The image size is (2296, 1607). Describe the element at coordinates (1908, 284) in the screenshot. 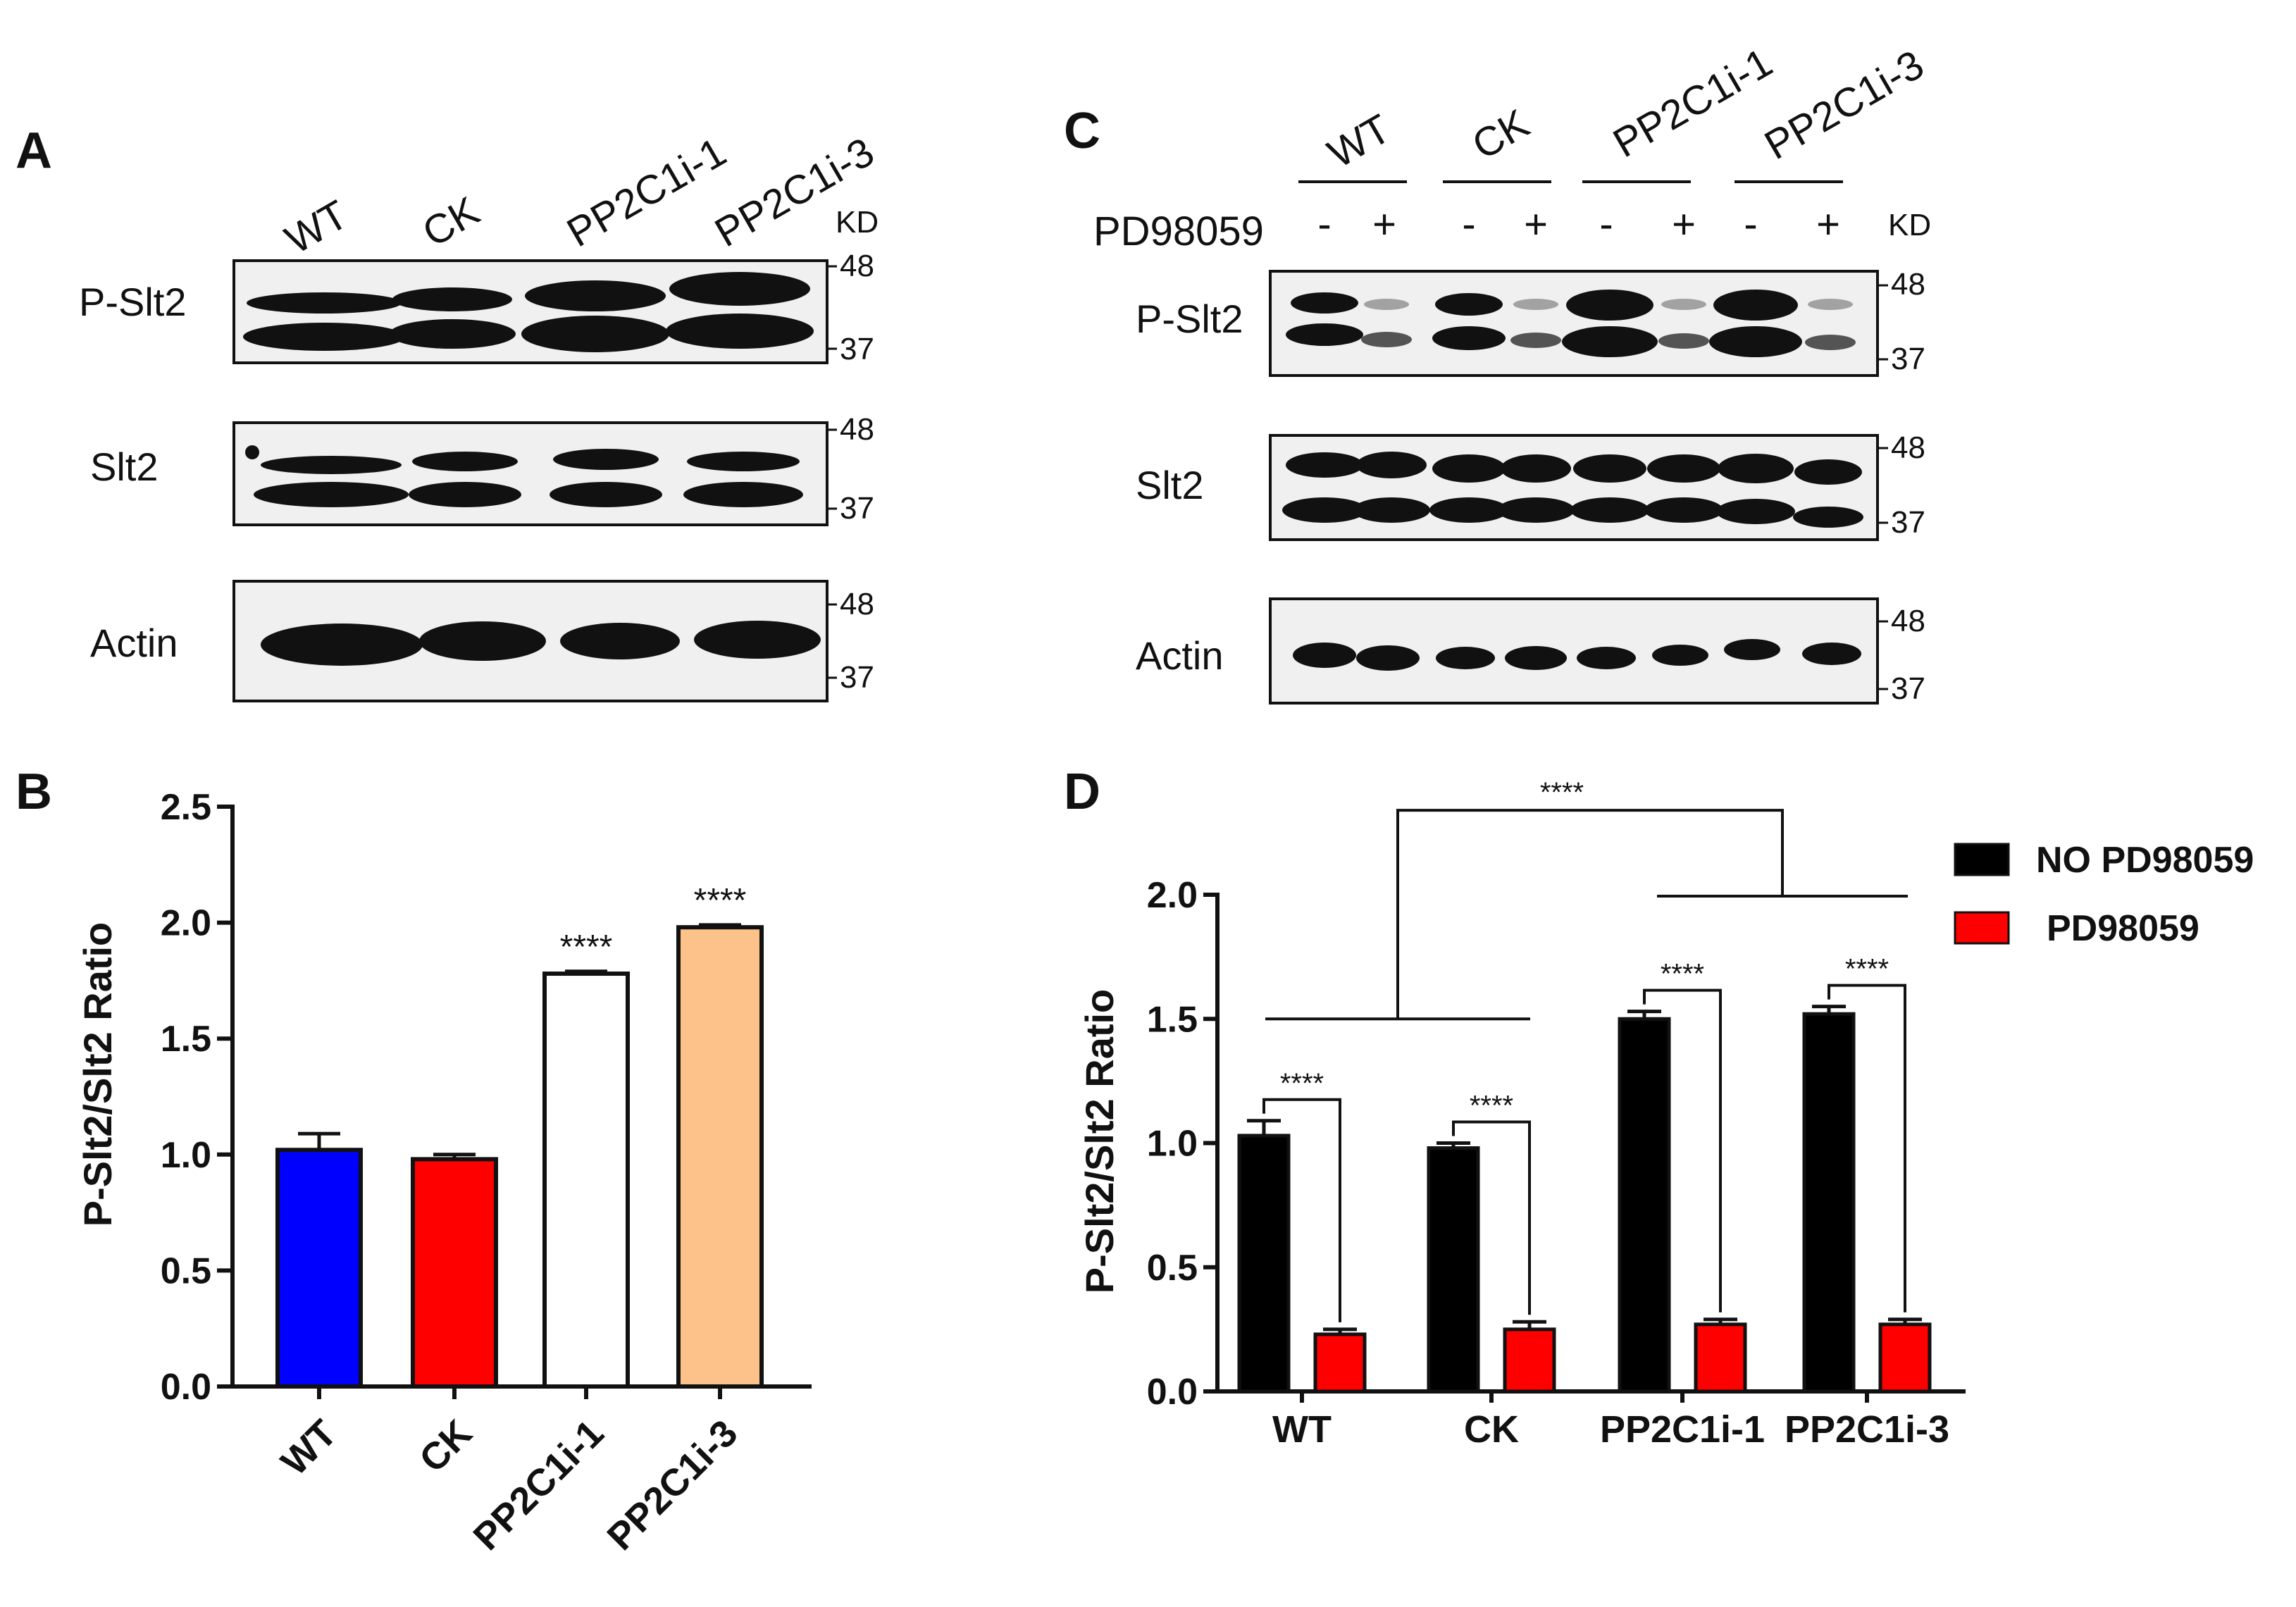

I see `kd-marker-c-pslt2-48: 48` at that location.